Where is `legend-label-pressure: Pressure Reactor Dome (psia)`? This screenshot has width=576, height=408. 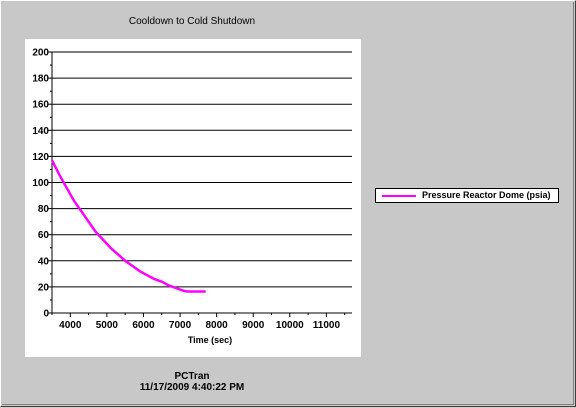 legend-label-pressure: Pressure Reactor Dome (psia) is located at coordinates (486, 195).